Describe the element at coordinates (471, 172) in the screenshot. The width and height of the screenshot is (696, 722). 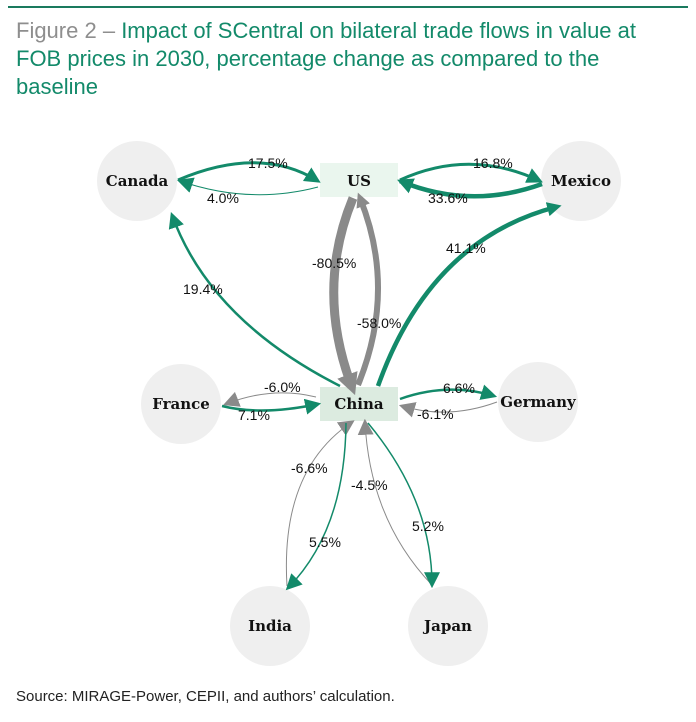
I see `edge-us-mexico` at that location.